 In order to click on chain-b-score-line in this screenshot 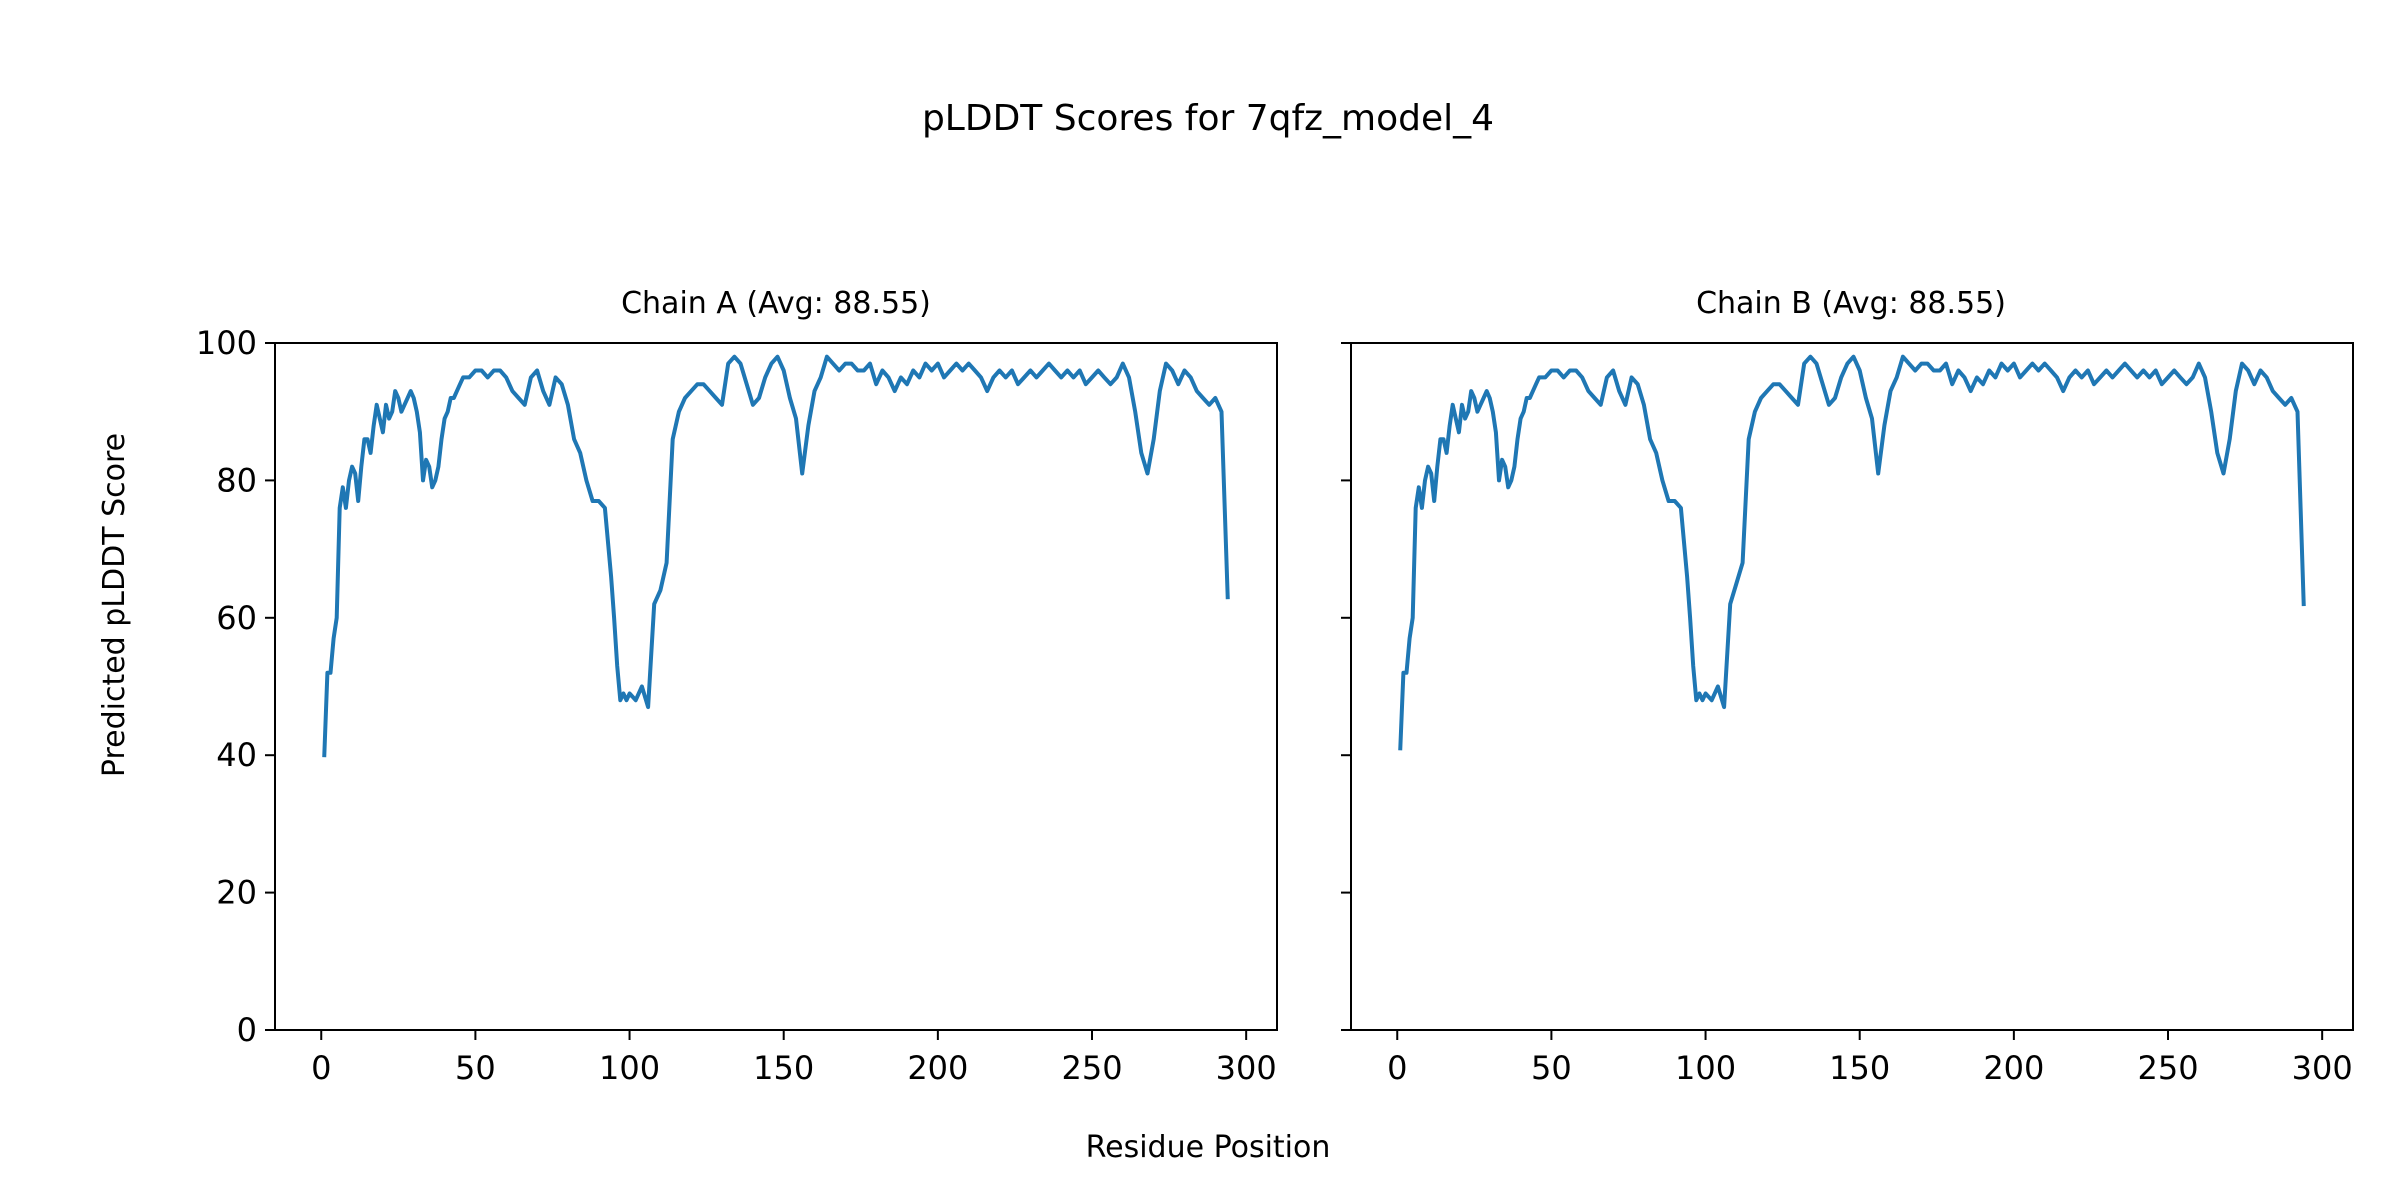, I will do `click(1852, 552)`.